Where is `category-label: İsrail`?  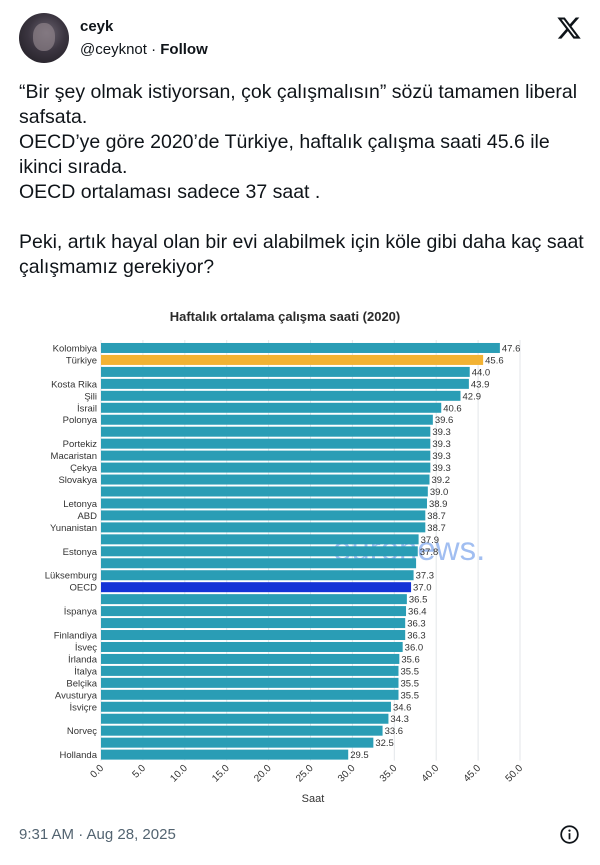
category-label: İsrail is located at coordinates (87, 408).